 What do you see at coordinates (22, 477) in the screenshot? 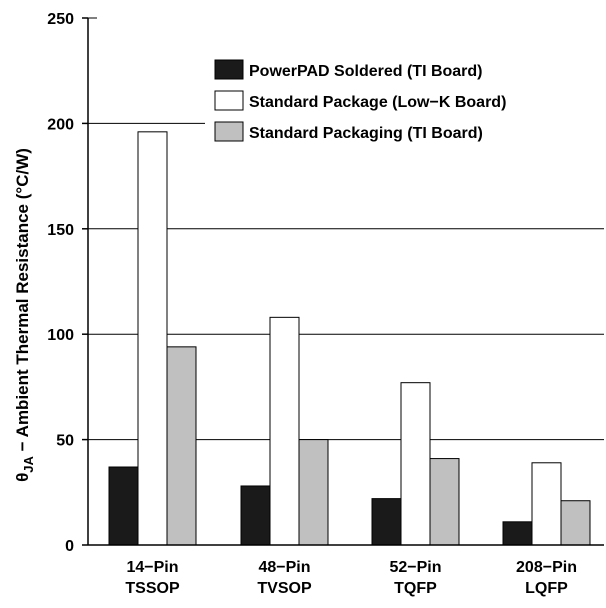
I see `y-axis-label-symbol: θ` at bounding box center [22, 477].